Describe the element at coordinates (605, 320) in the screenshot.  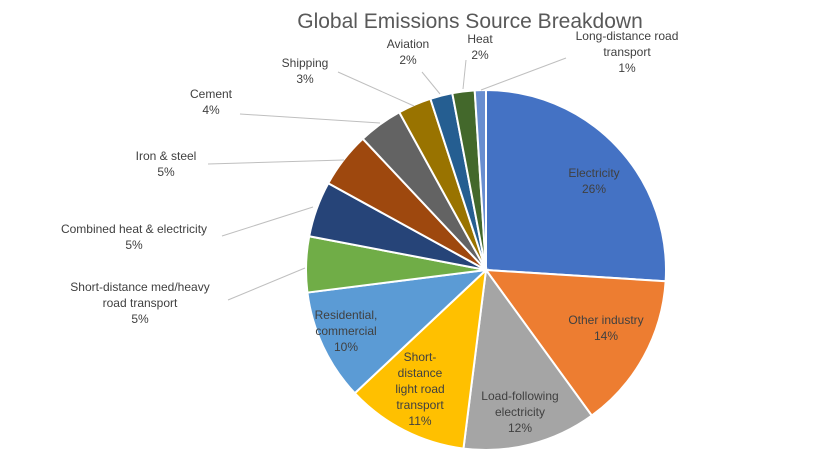
I see `slice-category-label: Other industry` at that location.